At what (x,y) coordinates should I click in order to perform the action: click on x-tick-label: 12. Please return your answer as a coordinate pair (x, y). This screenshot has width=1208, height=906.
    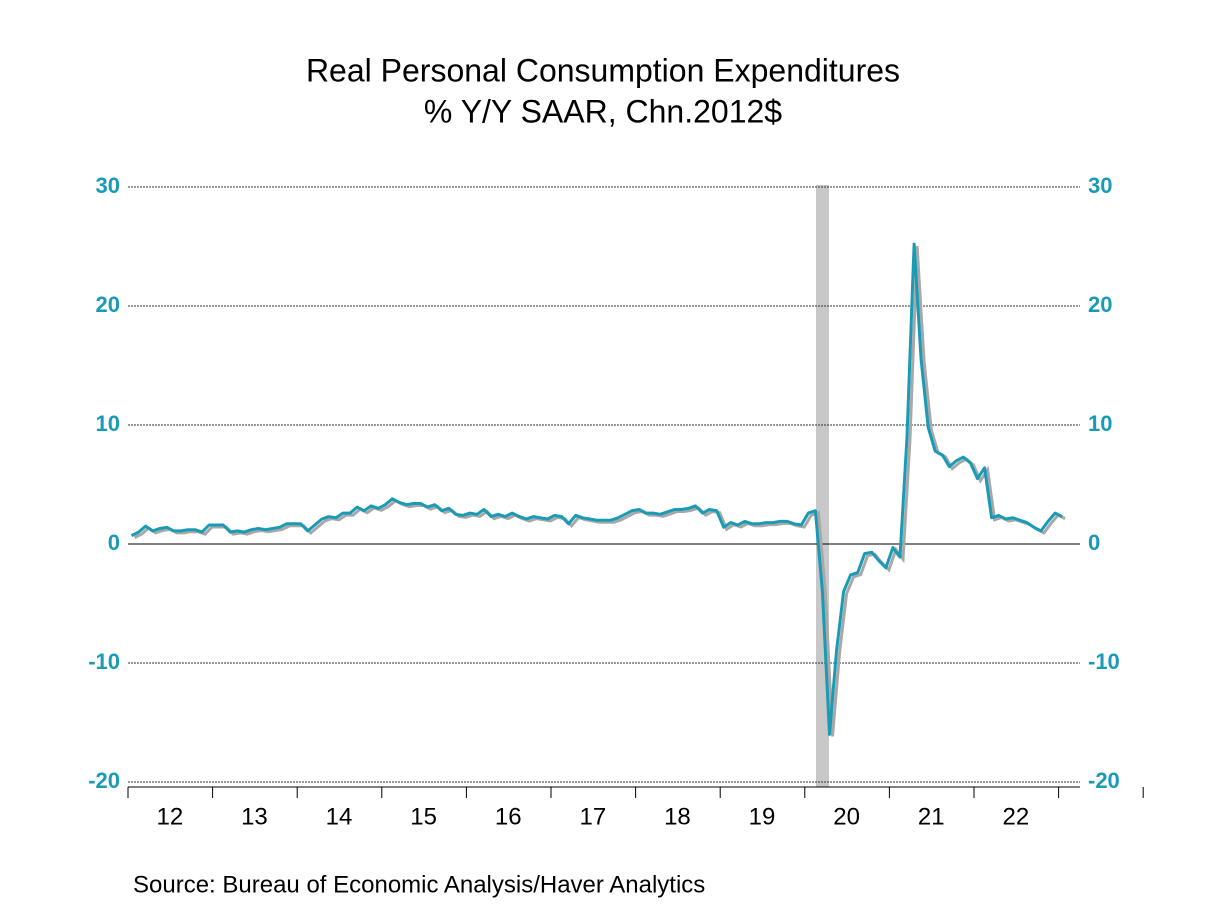
    Looking at the image, I should click on (169, 816).